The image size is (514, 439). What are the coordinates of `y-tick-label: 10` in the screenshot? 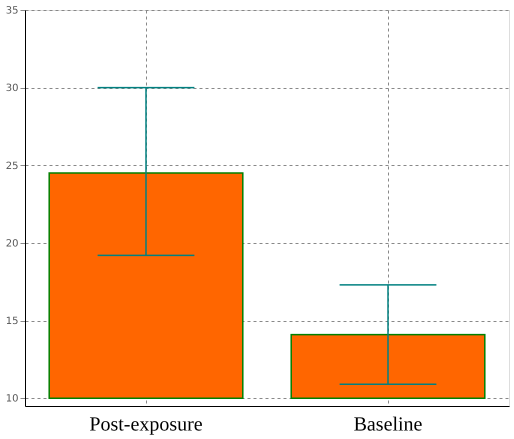 It's located at (12, 399).